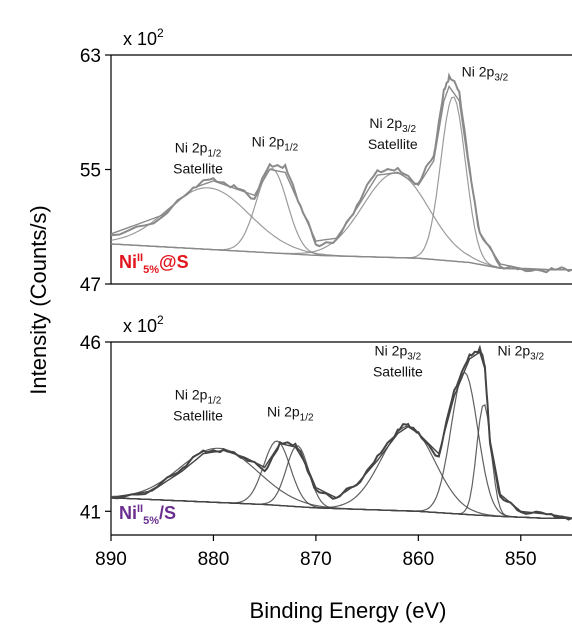 The width and height of the screenshot is (572, 635). I want to click on x-tick-label: 880, so click(214, 559).